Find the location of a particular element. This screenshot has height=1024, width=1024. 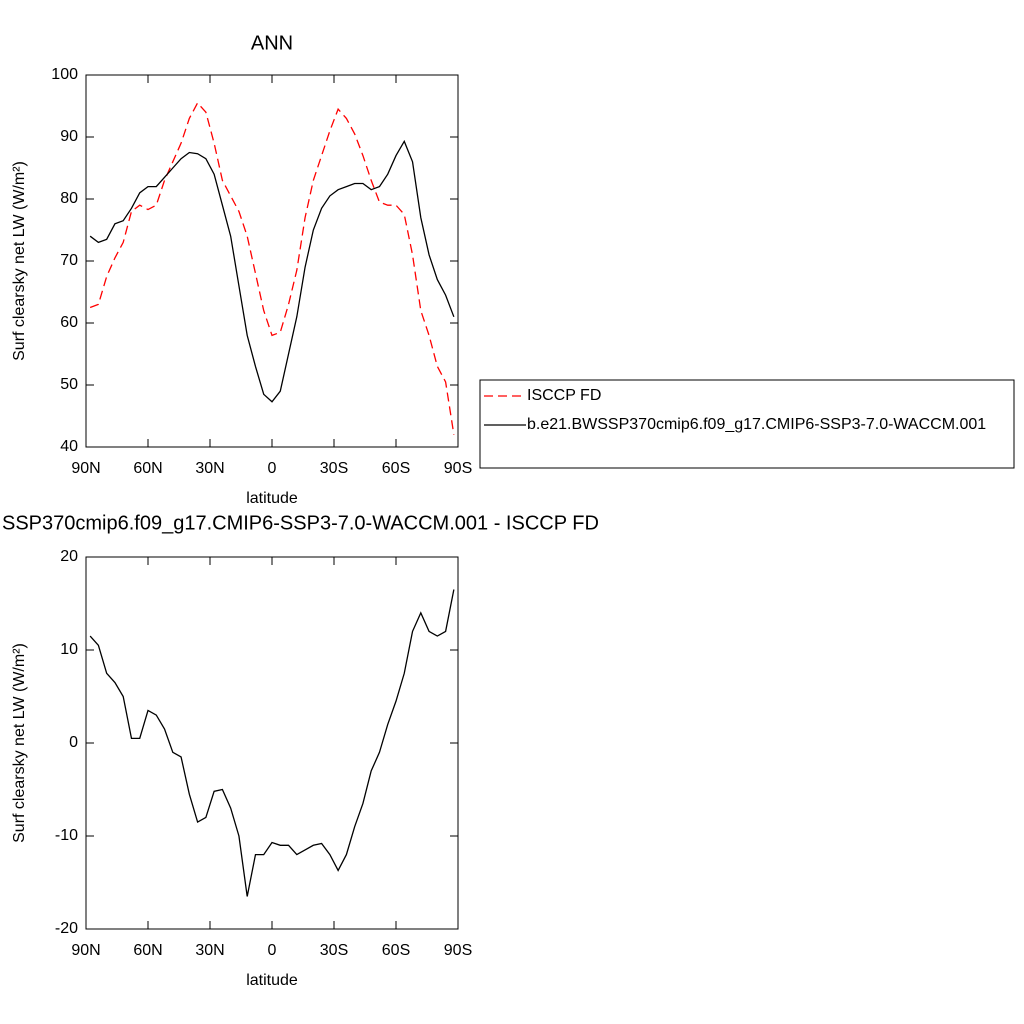

legend-label: ISCCP FD is located at coordinates (564, 395).